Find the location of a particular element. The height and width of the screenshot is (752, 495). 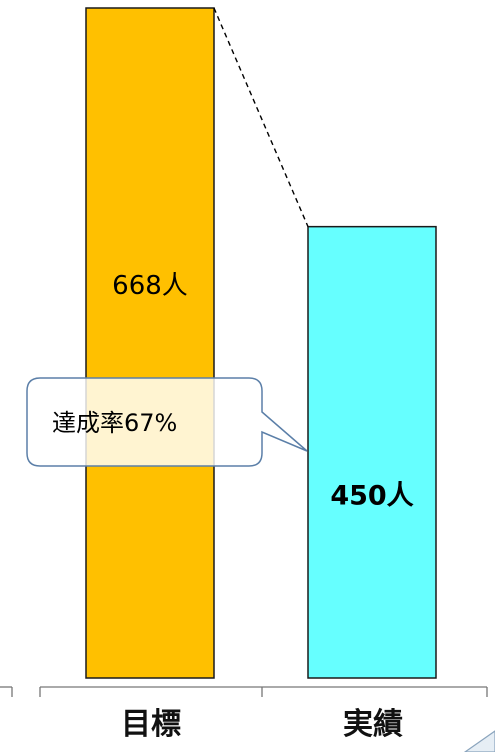

connectors-group is located at coordinates (261, 117).